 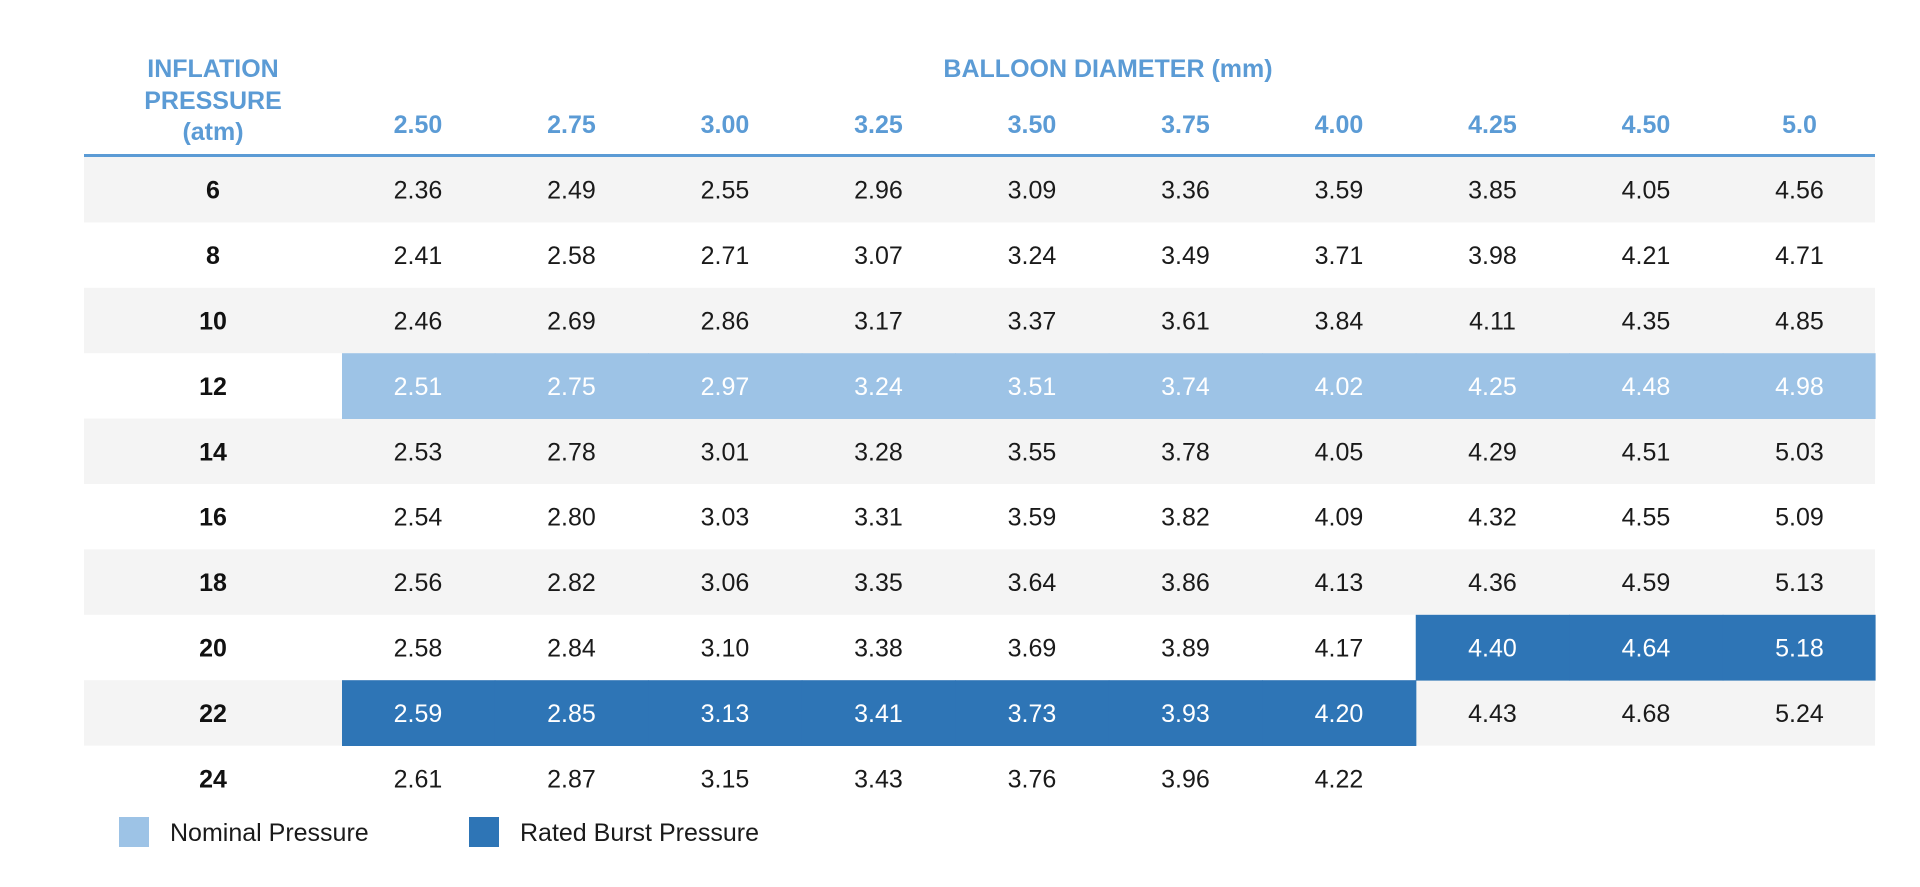 What do you see at coordinates (439, 832) in the screenshot?
I see `legend: Nominal Pressure Rated Burst Pressure` at bounding box center [439, 832].